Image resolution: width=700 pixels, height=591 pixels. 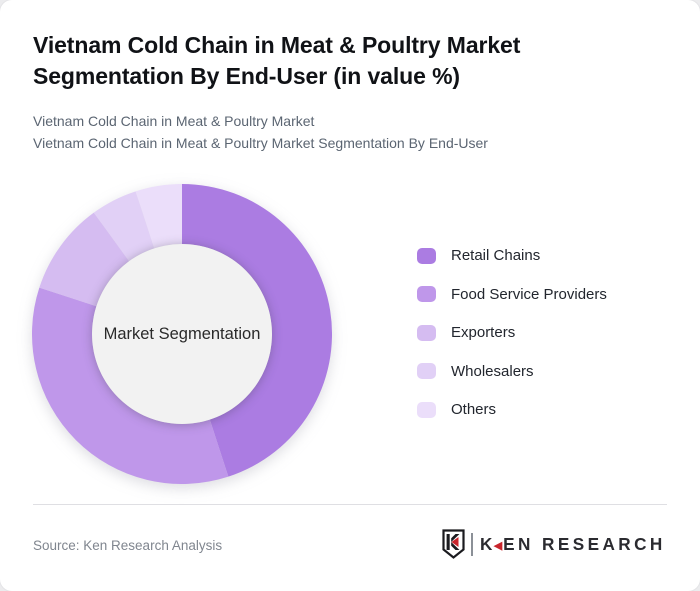 What do you see at coordinates (158, 216) in the screenshot?
I see `donut-segment-others` at bounding box center [158, 216].